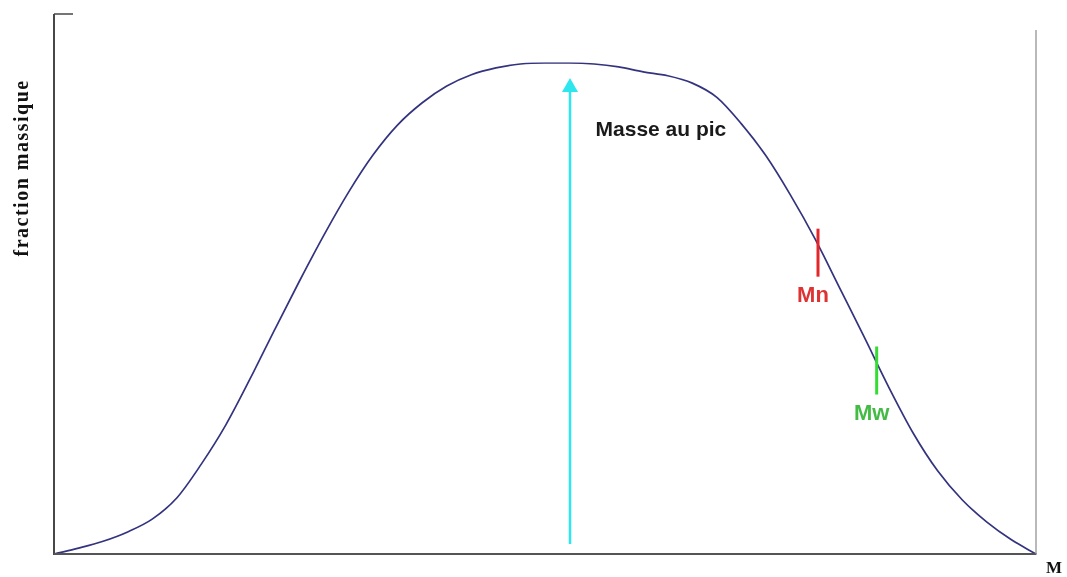 This screenshot has width=1067, height=577. I want to click on annotation: Masse au pic, so click(661, 128).